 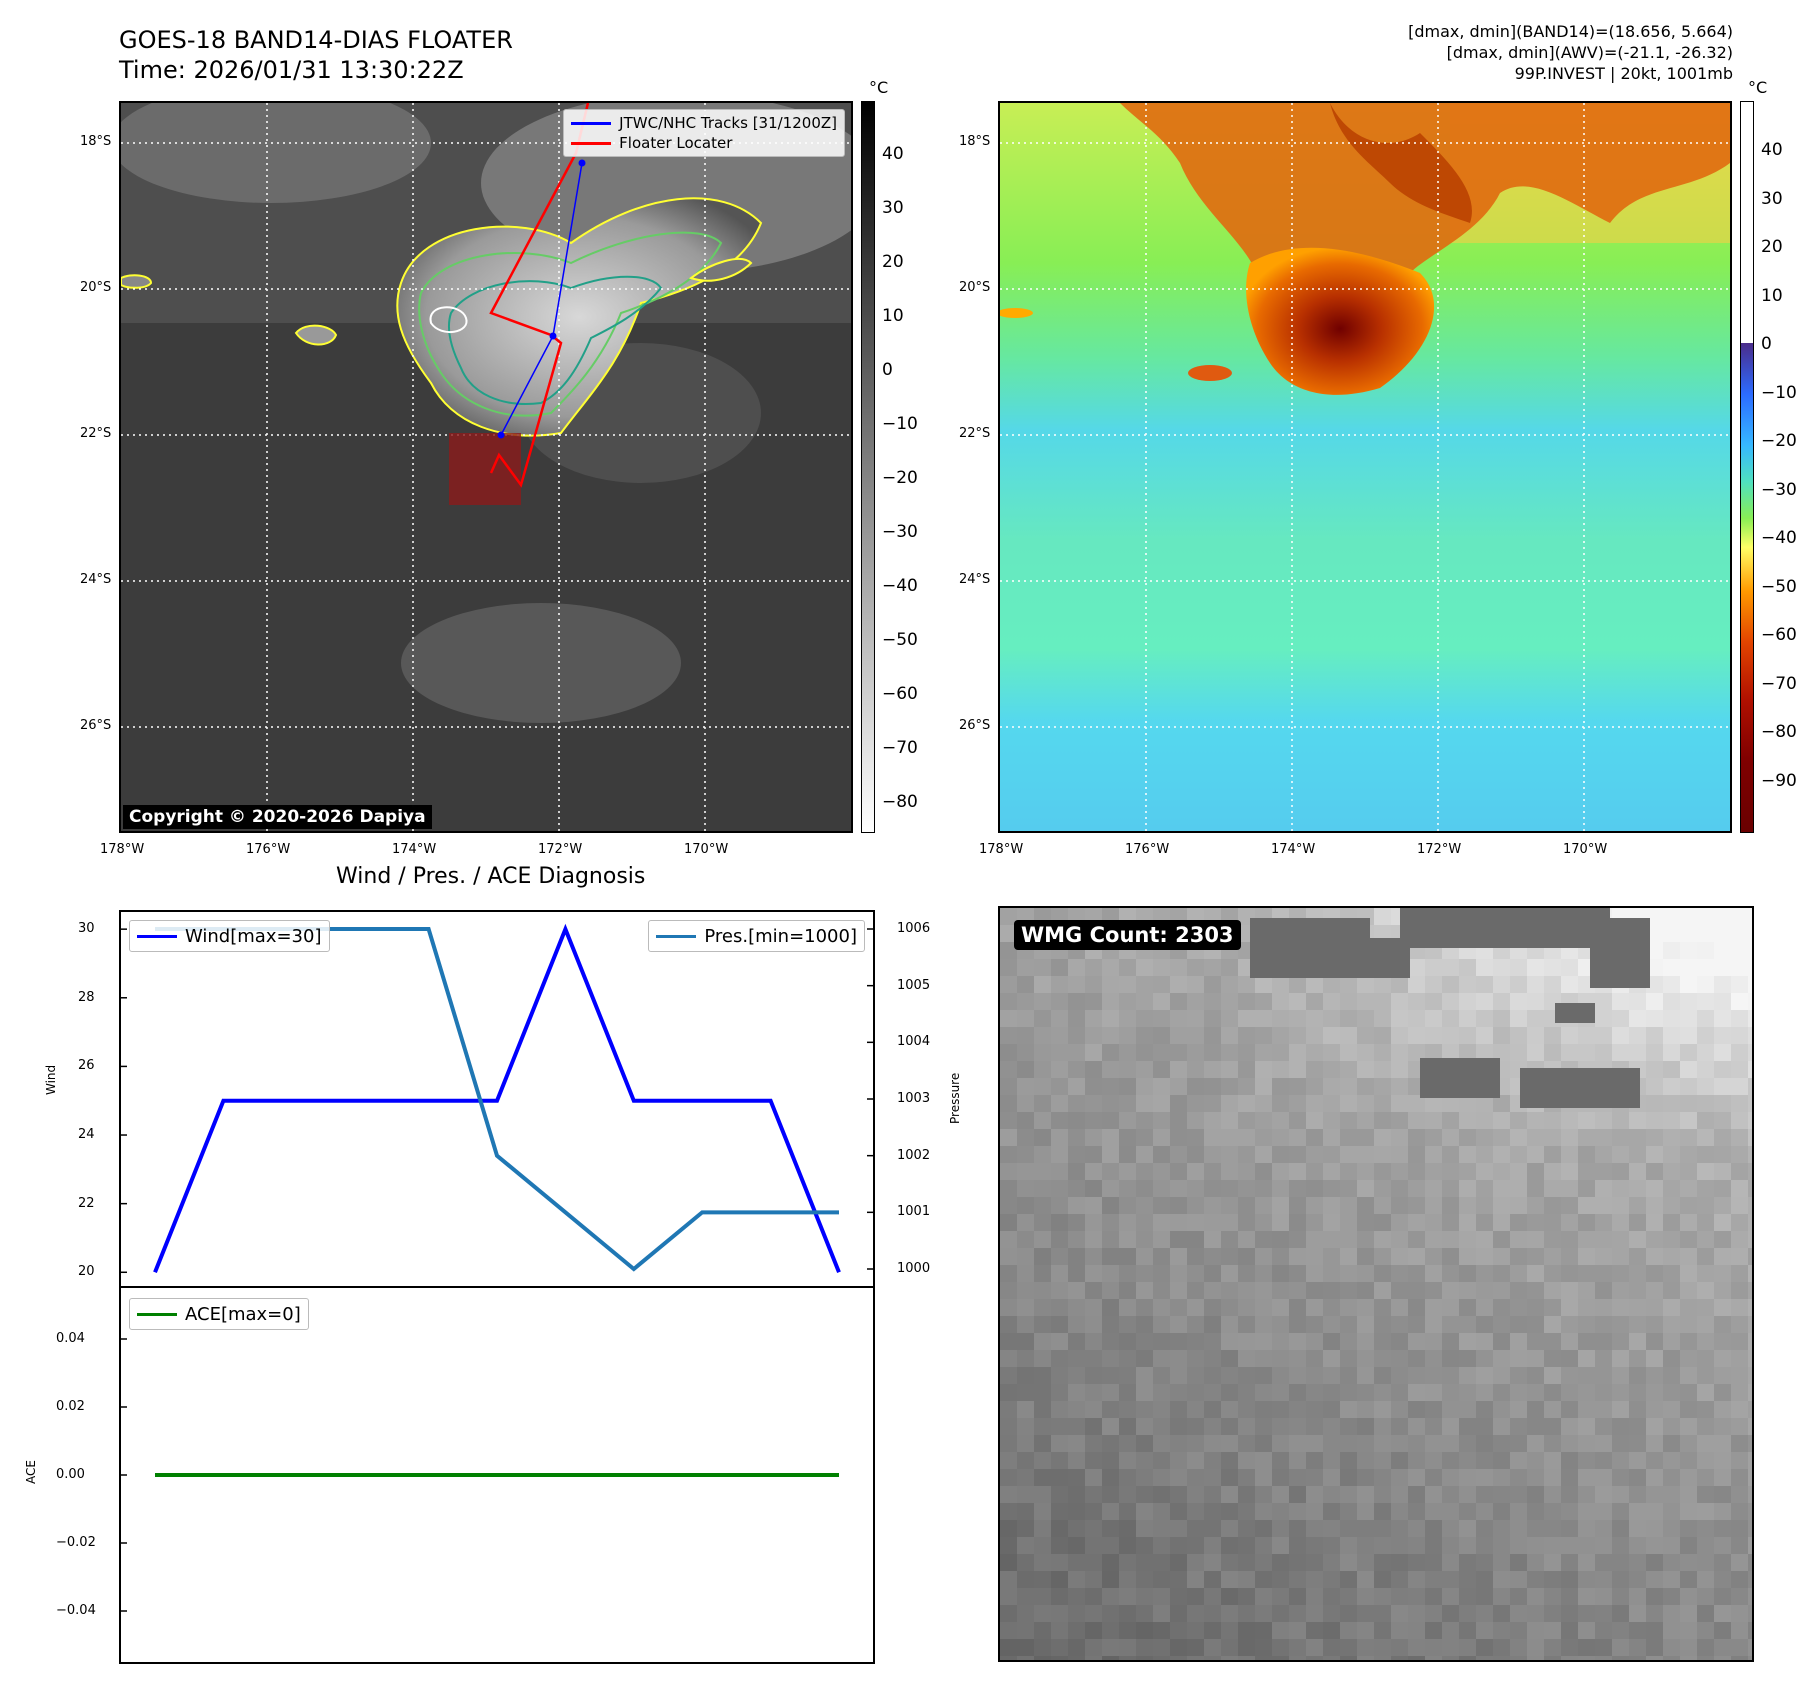 What do you see at coordinates (86, 1203) in the screenshot?
I see `wind-tick-label: 22` at bounding box center [86, 1203].